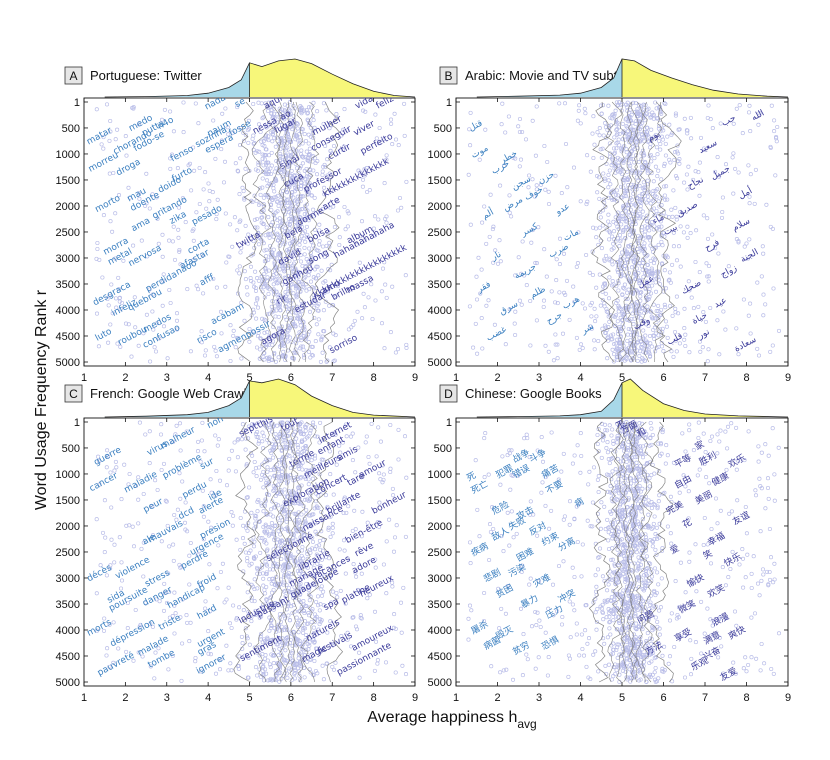 The width and height of the screenshot is (830, 760). I want to click on x-tick-label: 3, so click(167, 698).